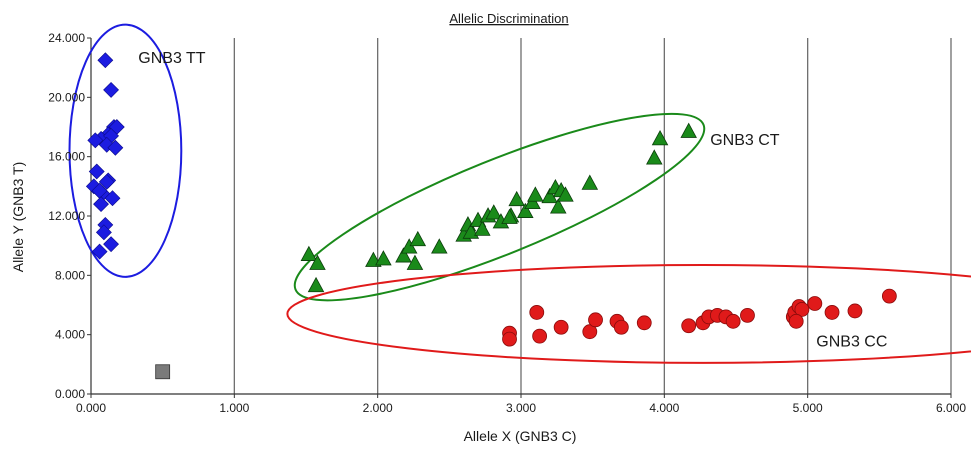 Image resolution: width=971 pixels, height=449 pixels. Describe the element at coordinates (664, 408) in the screenshot. I see `x-tick-label-4: 4.000` at that location.